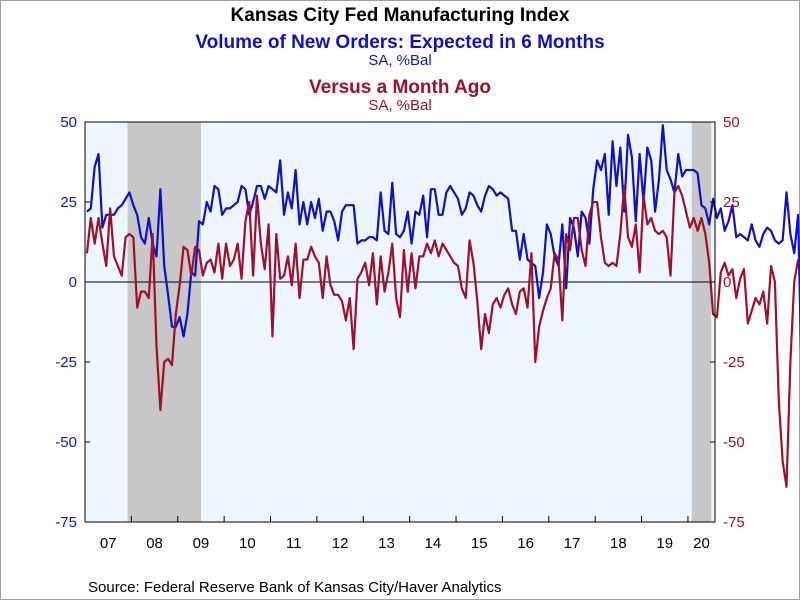  Describe the element at coordinates (572, 543) in the screenshot. I see `x-tick-label: 17` at that location.